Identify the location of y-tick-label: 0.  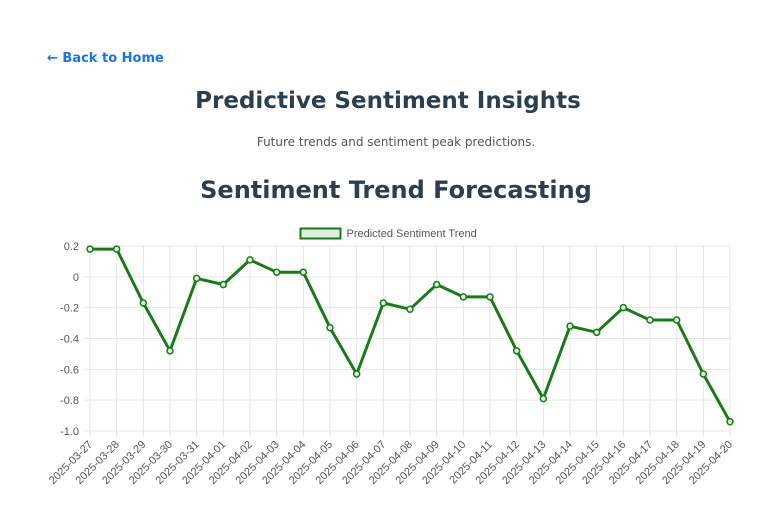
(76, 278).